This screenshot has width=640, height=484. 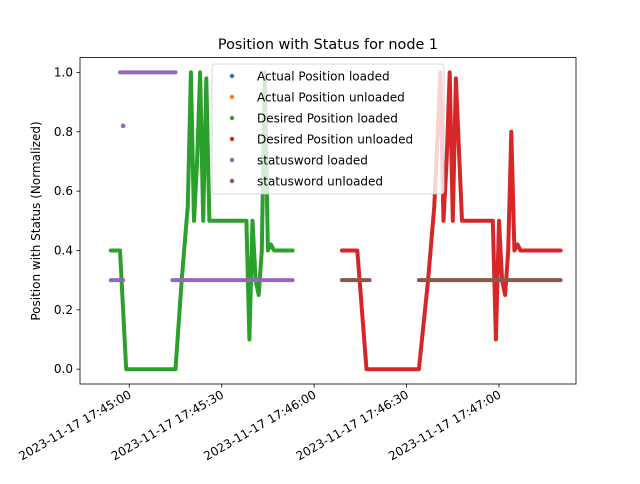 What do you see at coordinates (331, 98) in the screenshot?
I see `legend-label: Actual Position unloaded` at bounding box center [331, 98].